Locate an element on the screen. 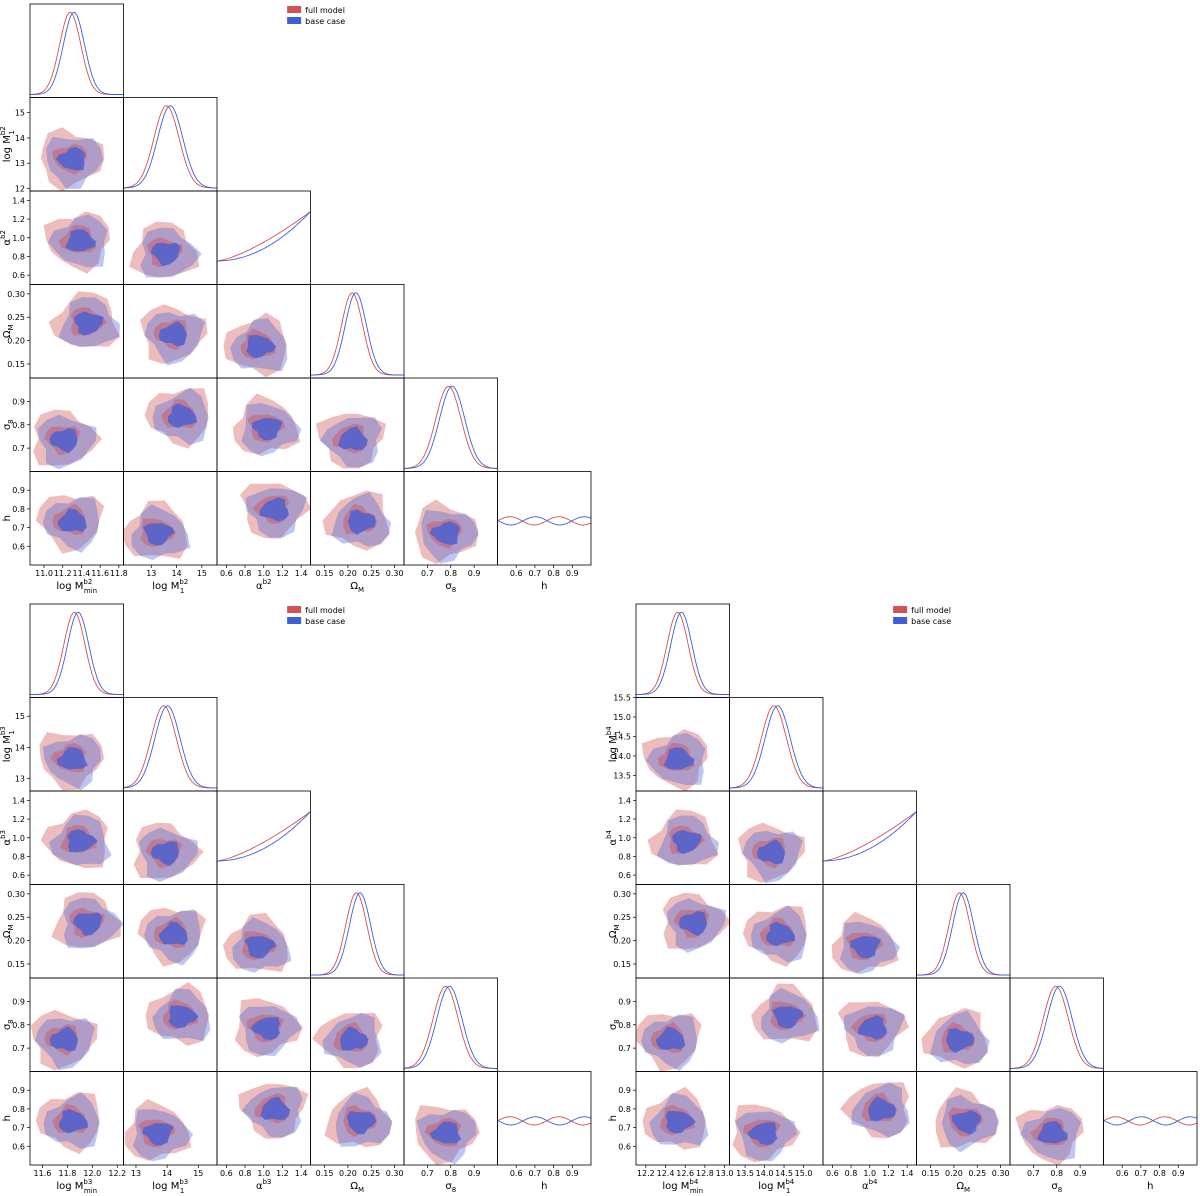 The width and height of the screenshot is (1200, 1196). x-tick-label: 13.0 is located at coordinates (725, 1173).